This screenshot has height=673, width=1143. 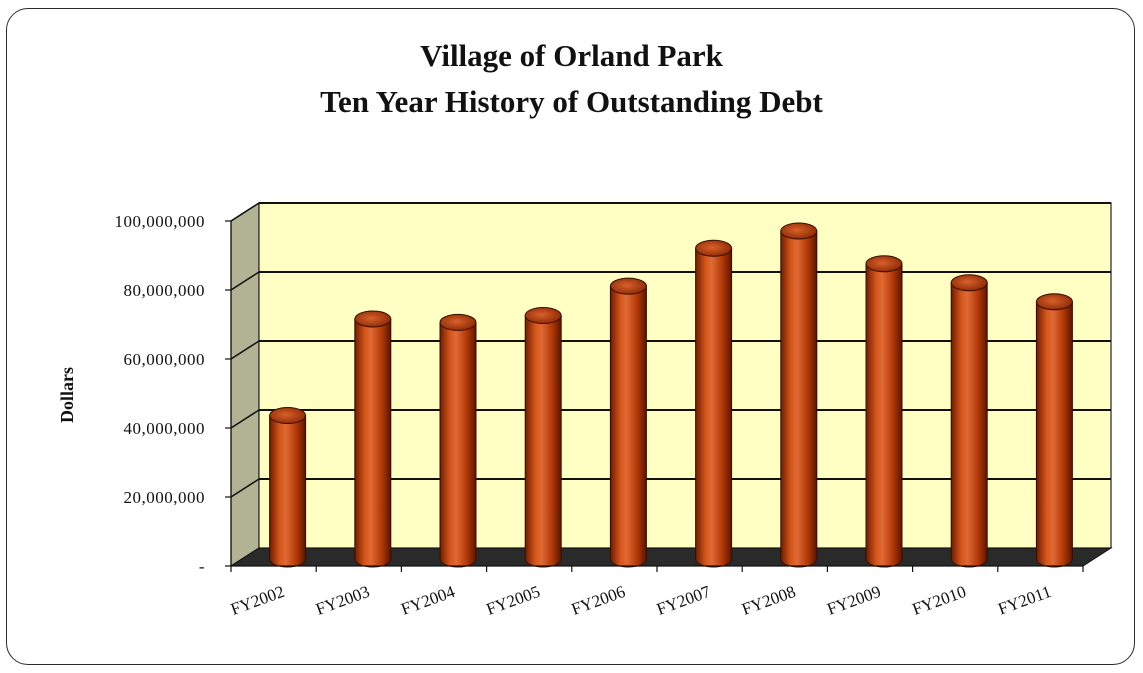 What do you see at coordinates (67, 395) in the screenshot?
I see `y-axis-label: Dollars` at bounding box center [67, 395].